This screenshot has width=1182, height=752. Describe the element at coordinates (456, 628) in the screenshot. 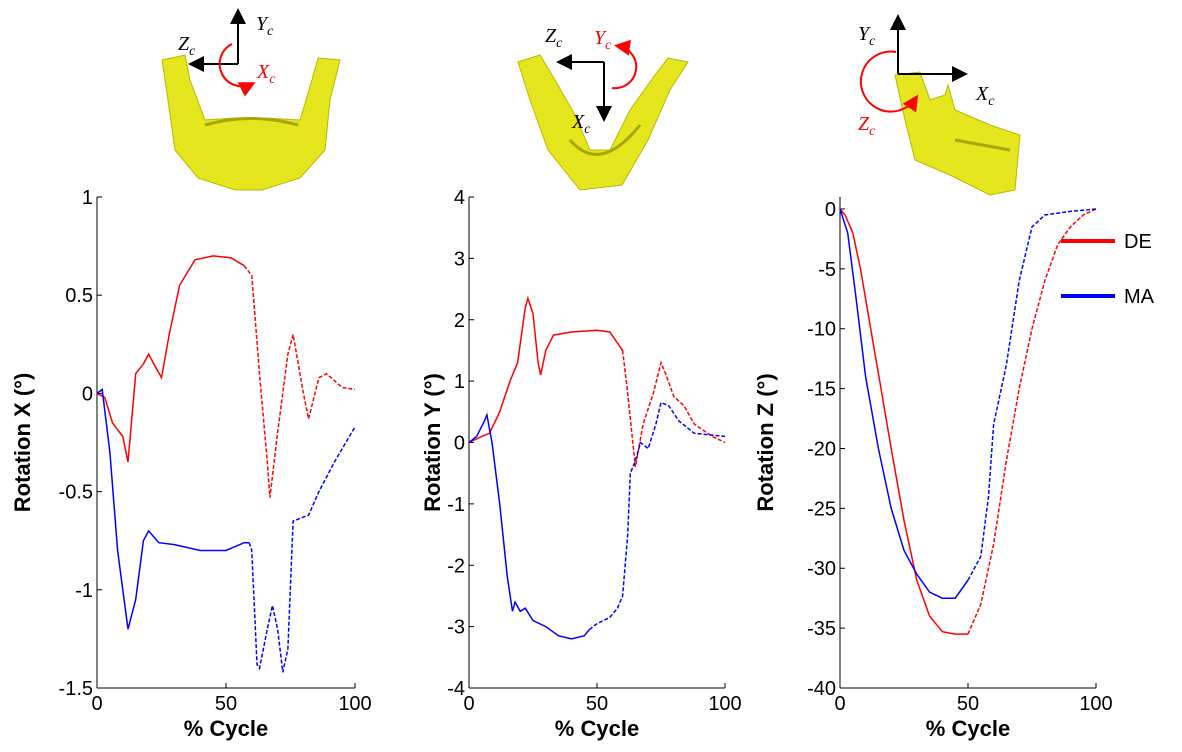

I see `y-tick-label: -3` at that location.